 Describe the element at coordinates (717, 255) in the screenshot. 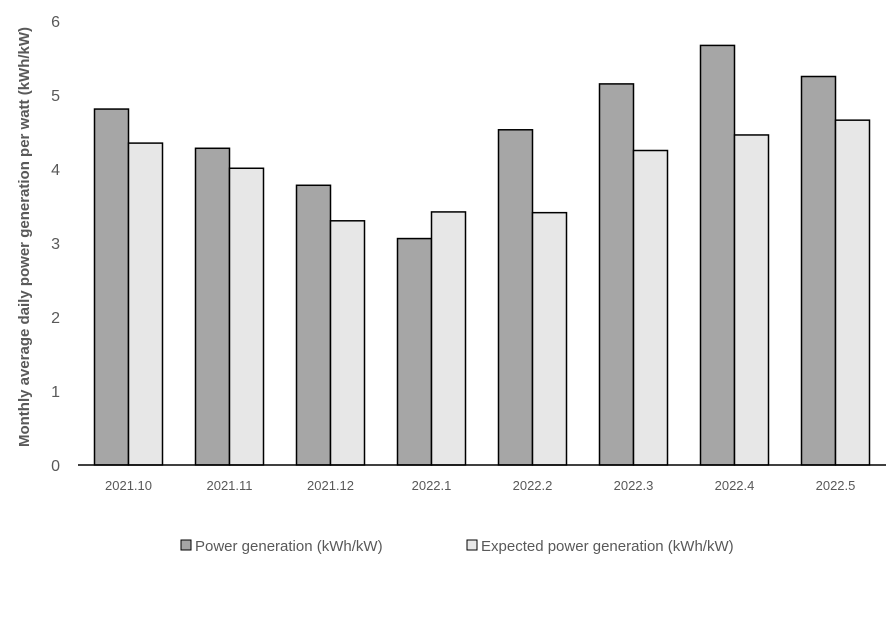

I see `bar-power-2022.4` at that location.